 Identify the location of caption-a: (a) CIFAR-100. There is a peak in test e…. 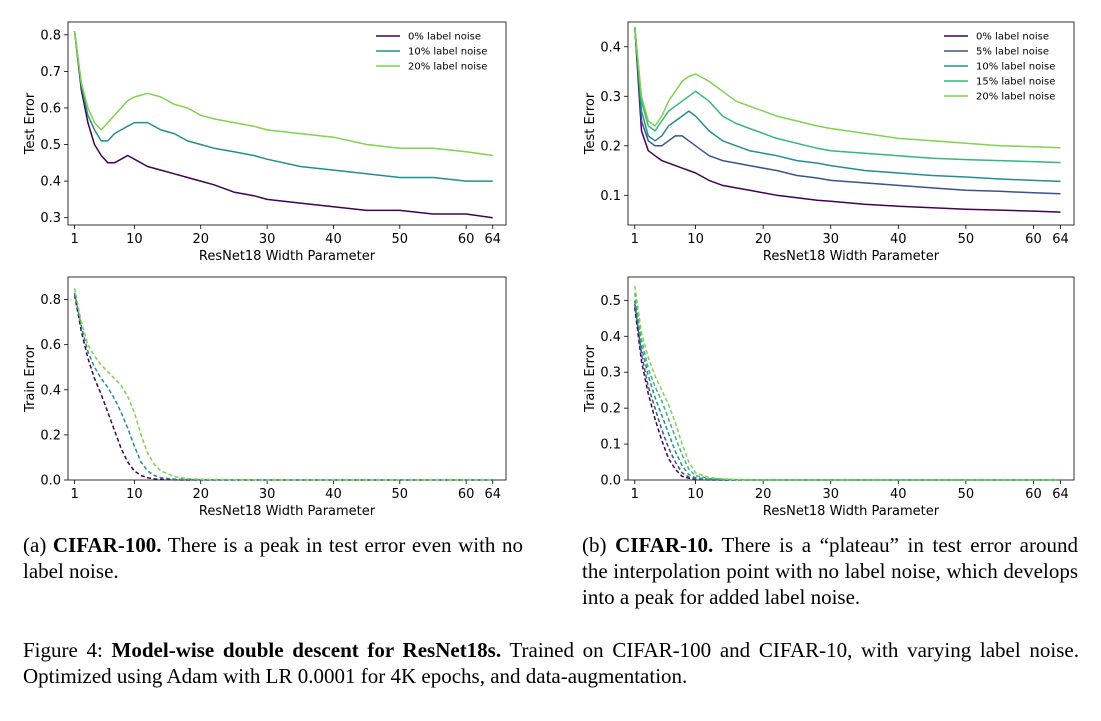
(273, 558).